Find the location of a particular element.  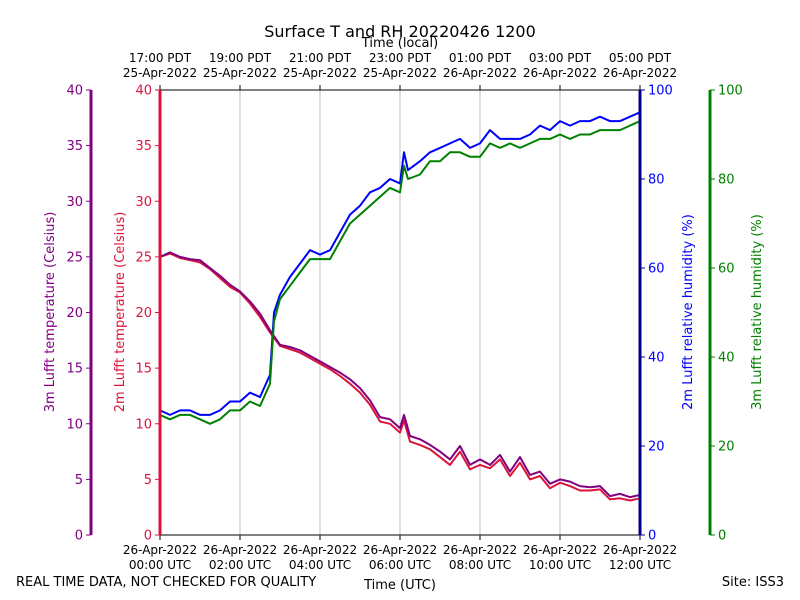

temp2m-tick-label: 10 is located at coordinates (143, 424).